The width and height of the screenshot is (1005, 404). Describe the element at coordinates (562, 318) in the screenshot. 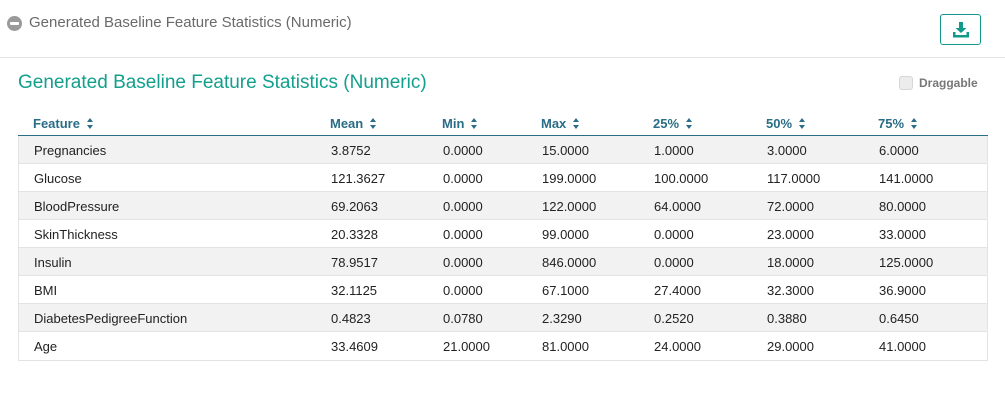

I see `table-cell: 2.3290` at that location.